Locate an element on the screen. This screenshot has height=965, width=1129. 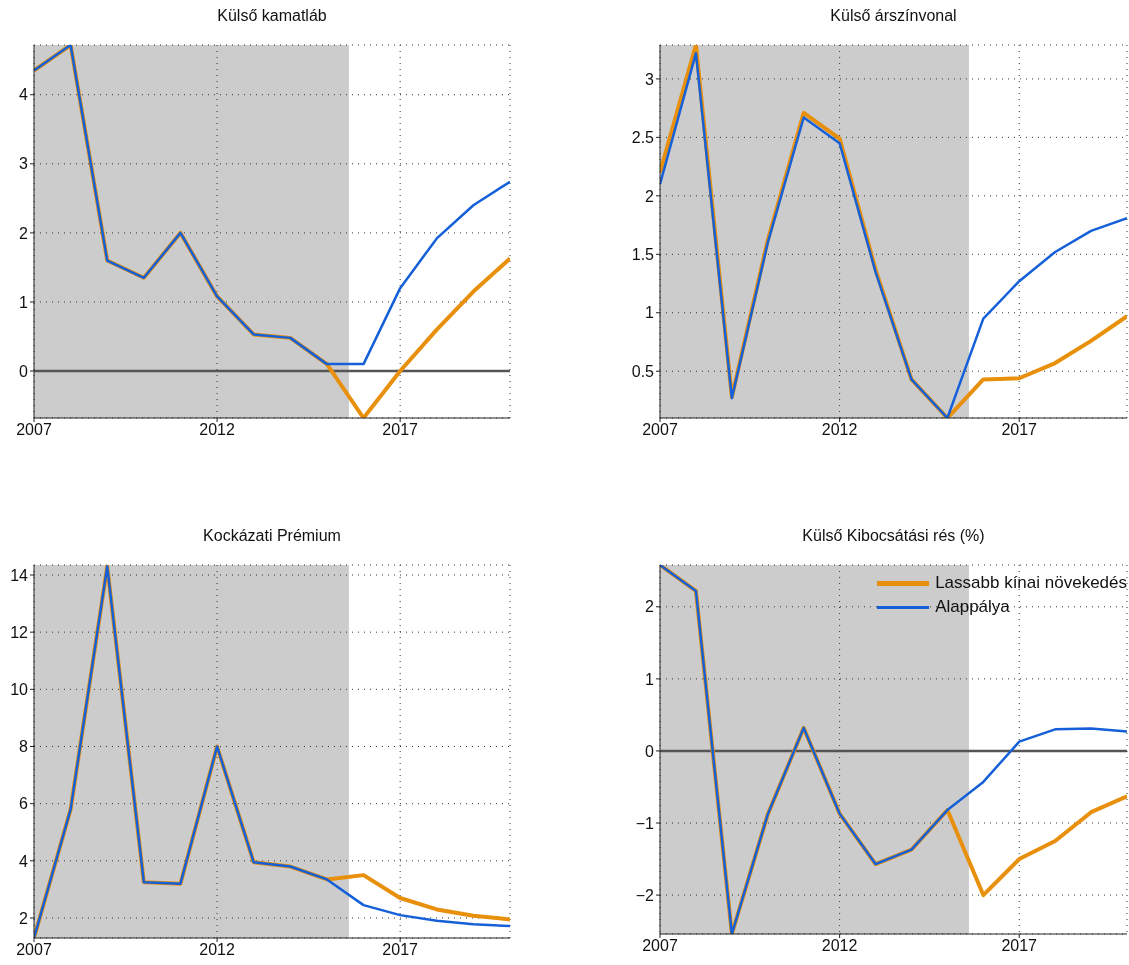
y-tick-label: 14 is located at coordinates (19, 575).